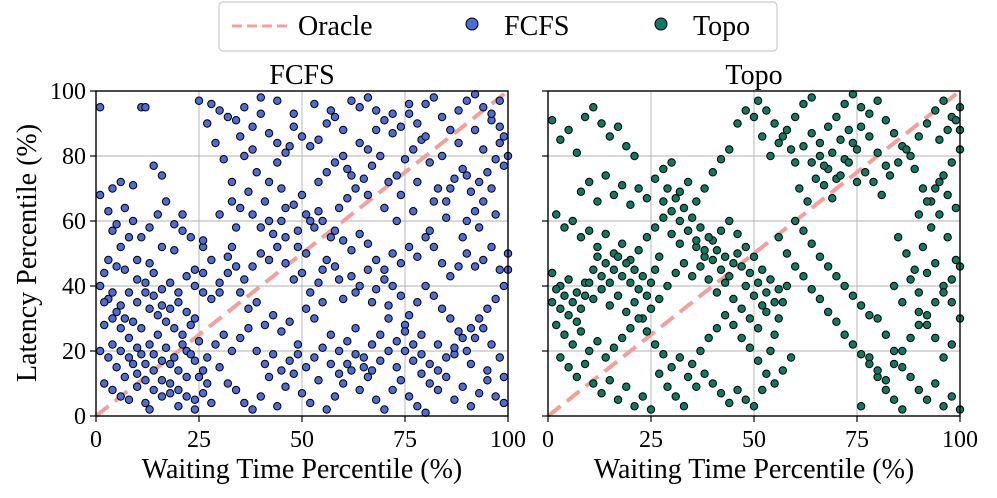 Image resolution: width=997 pixels, height=498 pixels. Describe the element at coordinates (661, 24) in the screenshot. I see `legend-topo-swatch` at that location.